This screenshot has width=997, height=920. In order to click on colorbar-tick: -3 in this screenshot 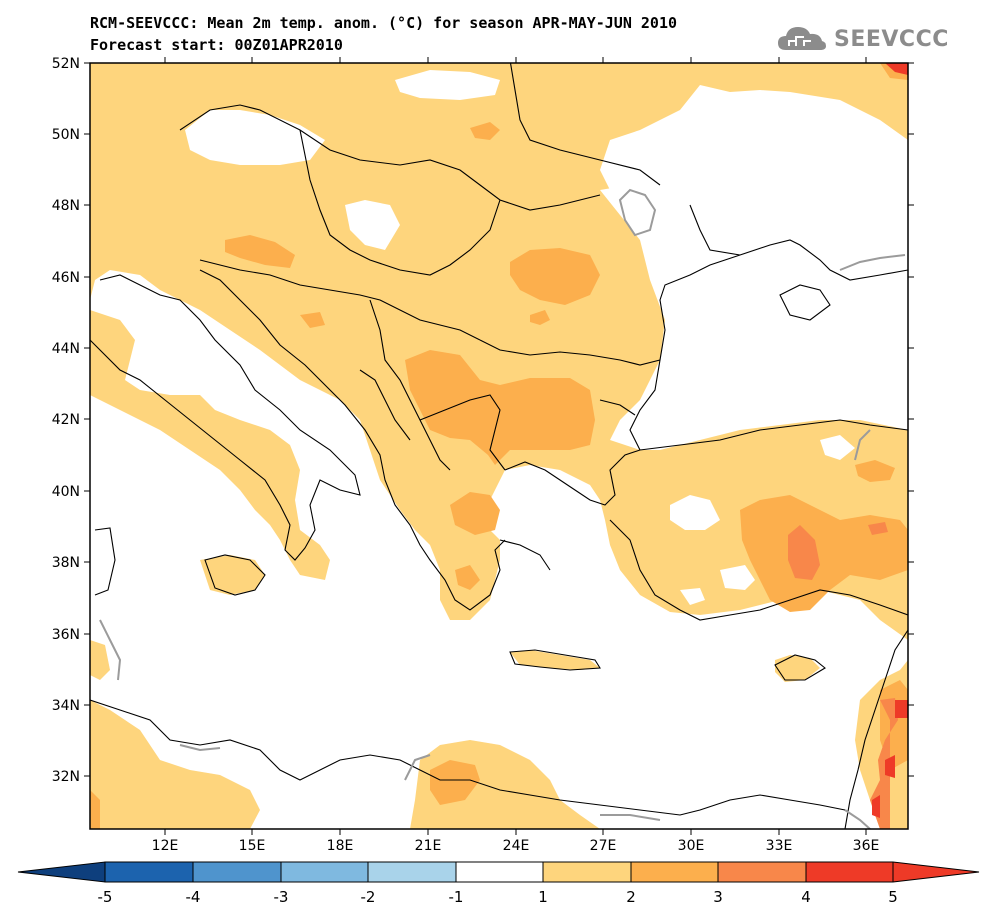, I will do `click(281, 897)`.